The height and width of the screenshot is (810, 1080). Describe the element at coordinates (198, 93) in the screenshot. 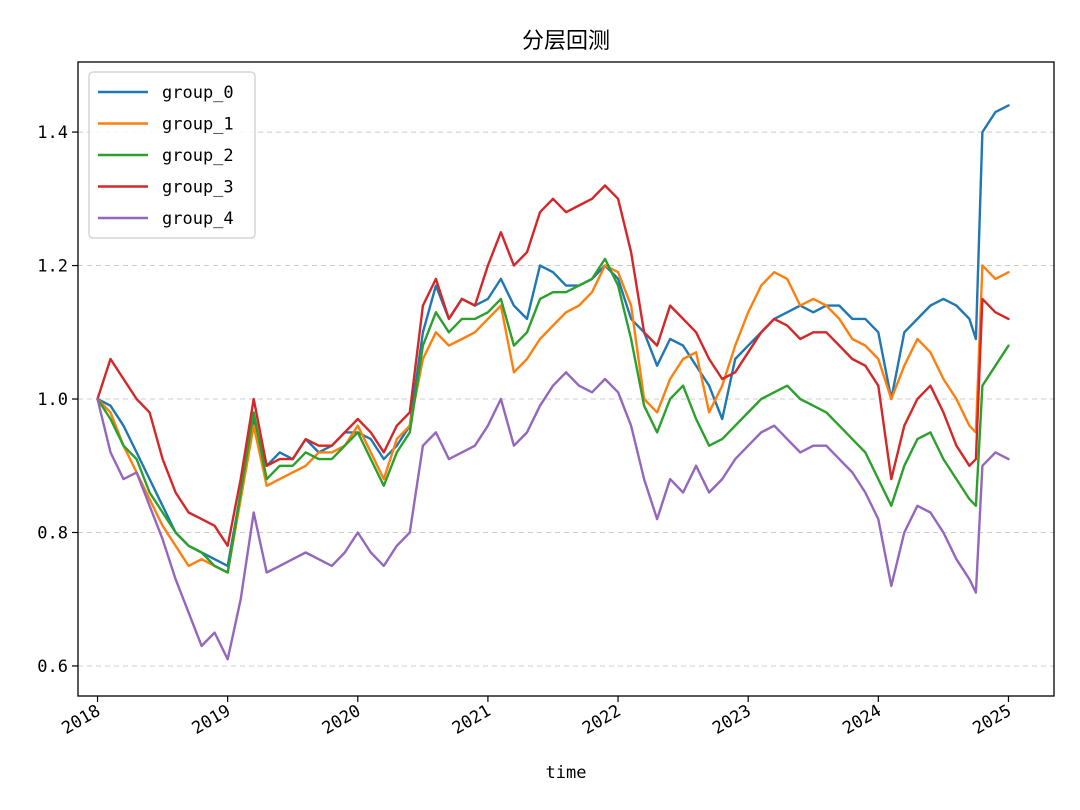

I see `legend-label-group-0: group_0` at that location.